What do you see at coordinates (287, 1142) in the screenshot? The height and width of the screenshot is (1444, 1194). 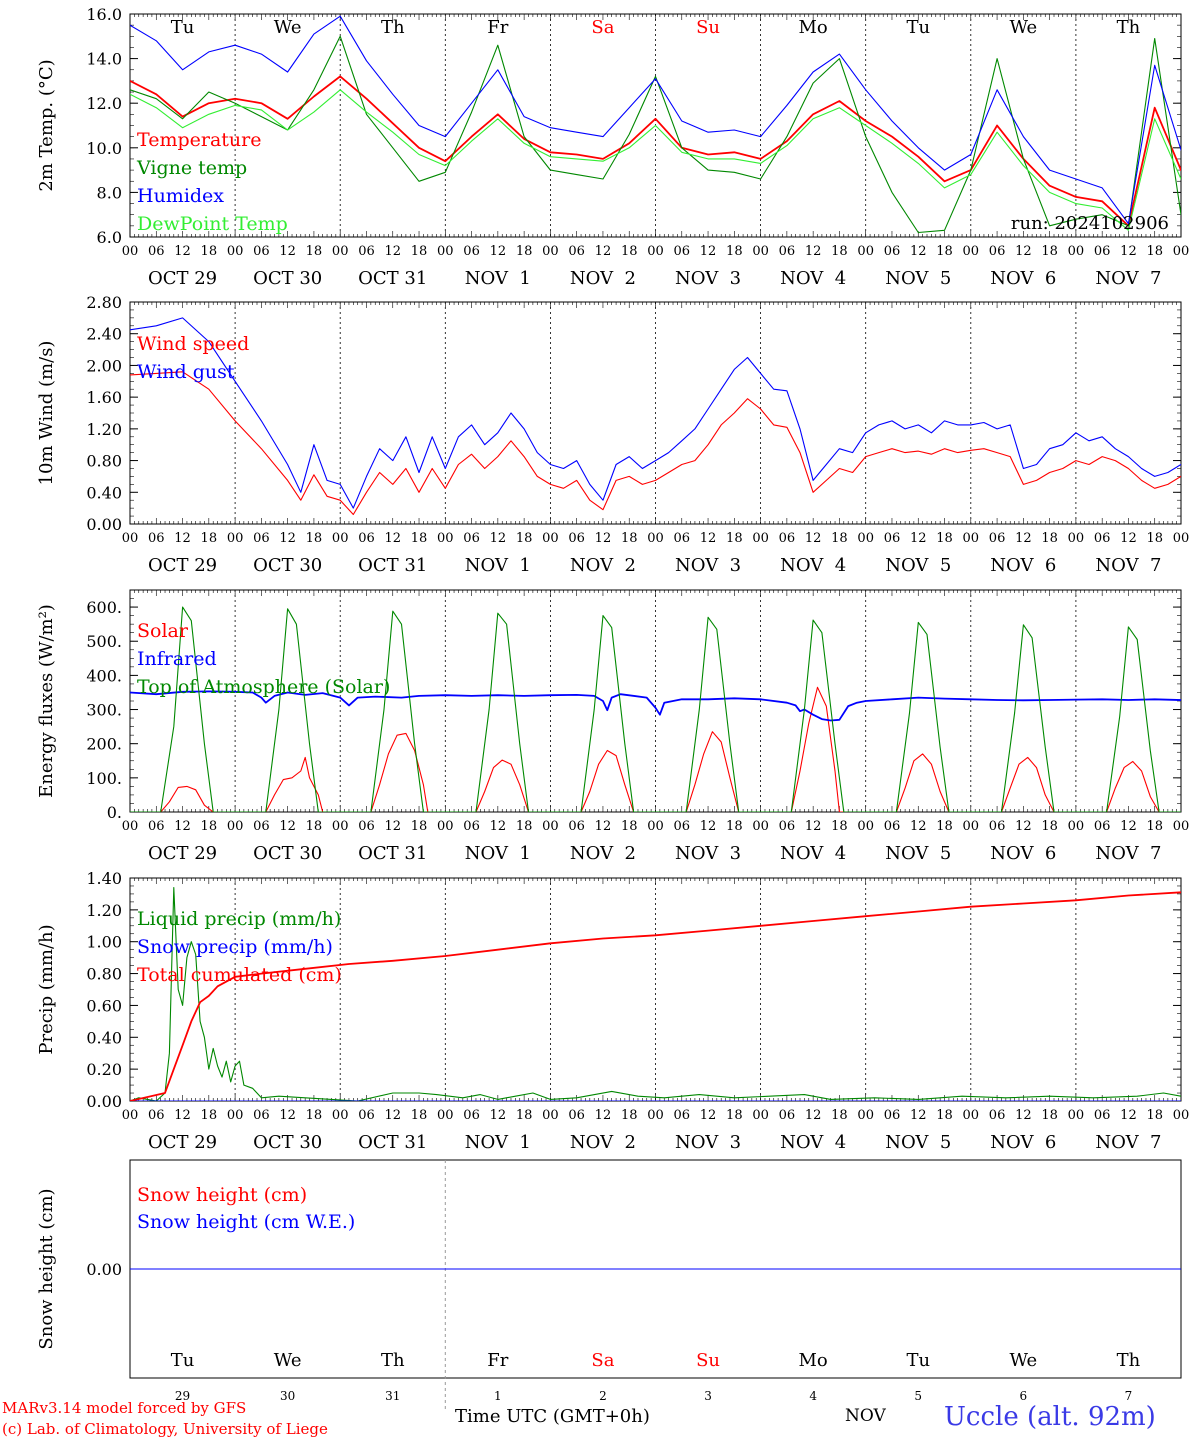 I see `date-label: OCT 30` at bounding box center [287, 1142].